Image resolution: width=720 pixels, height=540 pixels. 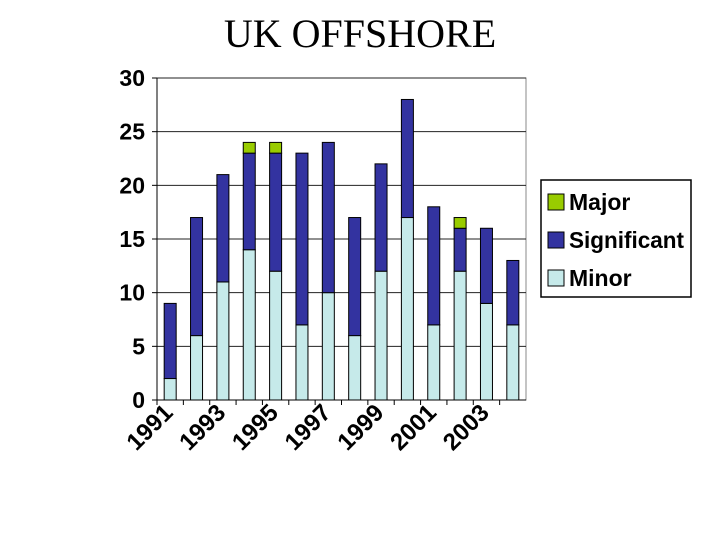 I want to click on y-tick-label: 15, so click(x=132, y=239).